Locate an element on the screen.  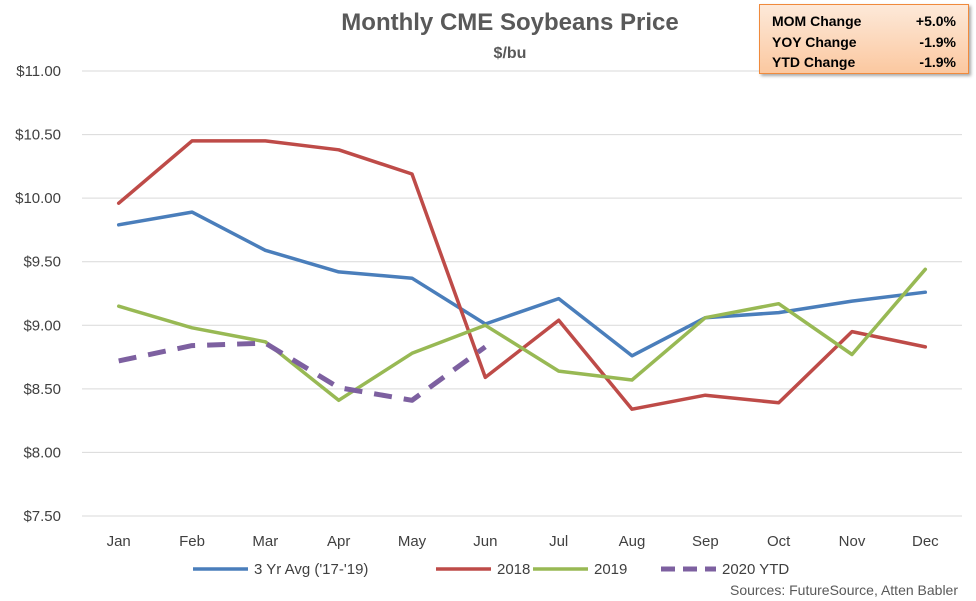
stat-value: +5.0% is located at coordinates (935, 21).